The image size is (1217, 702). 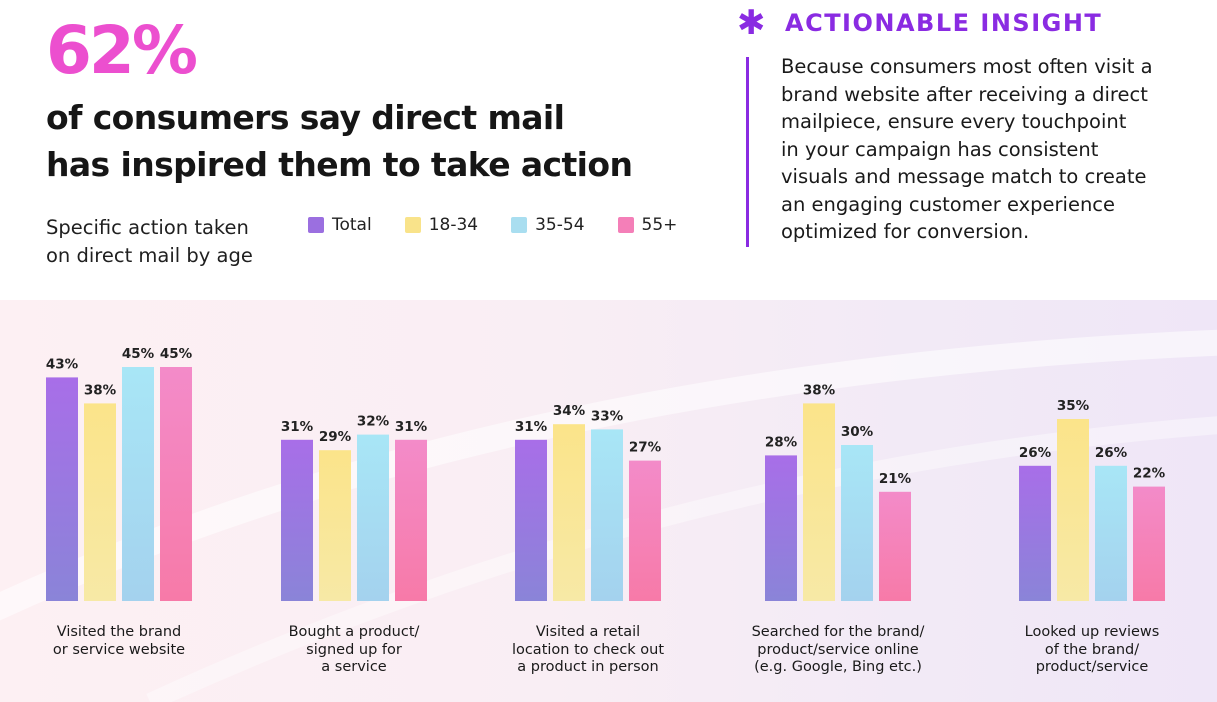 What do you see at coordinates (588, 632) in the screenshot?
I see `category-label-line: Visited a retail` at bounding box center [588, 632].